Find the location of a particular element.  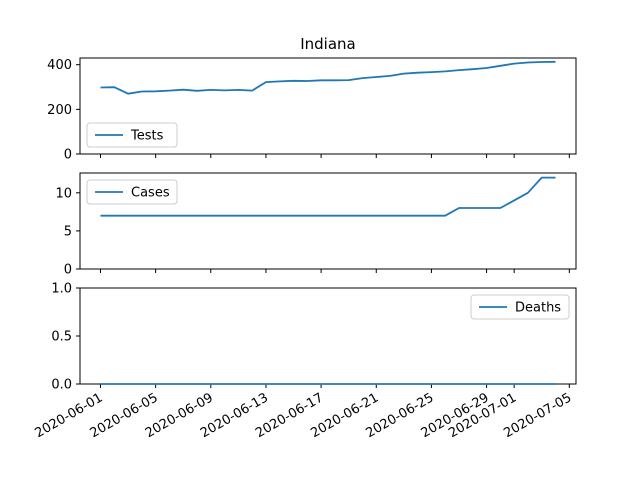

legend-label: Tests is located at coordinates (147, 136).